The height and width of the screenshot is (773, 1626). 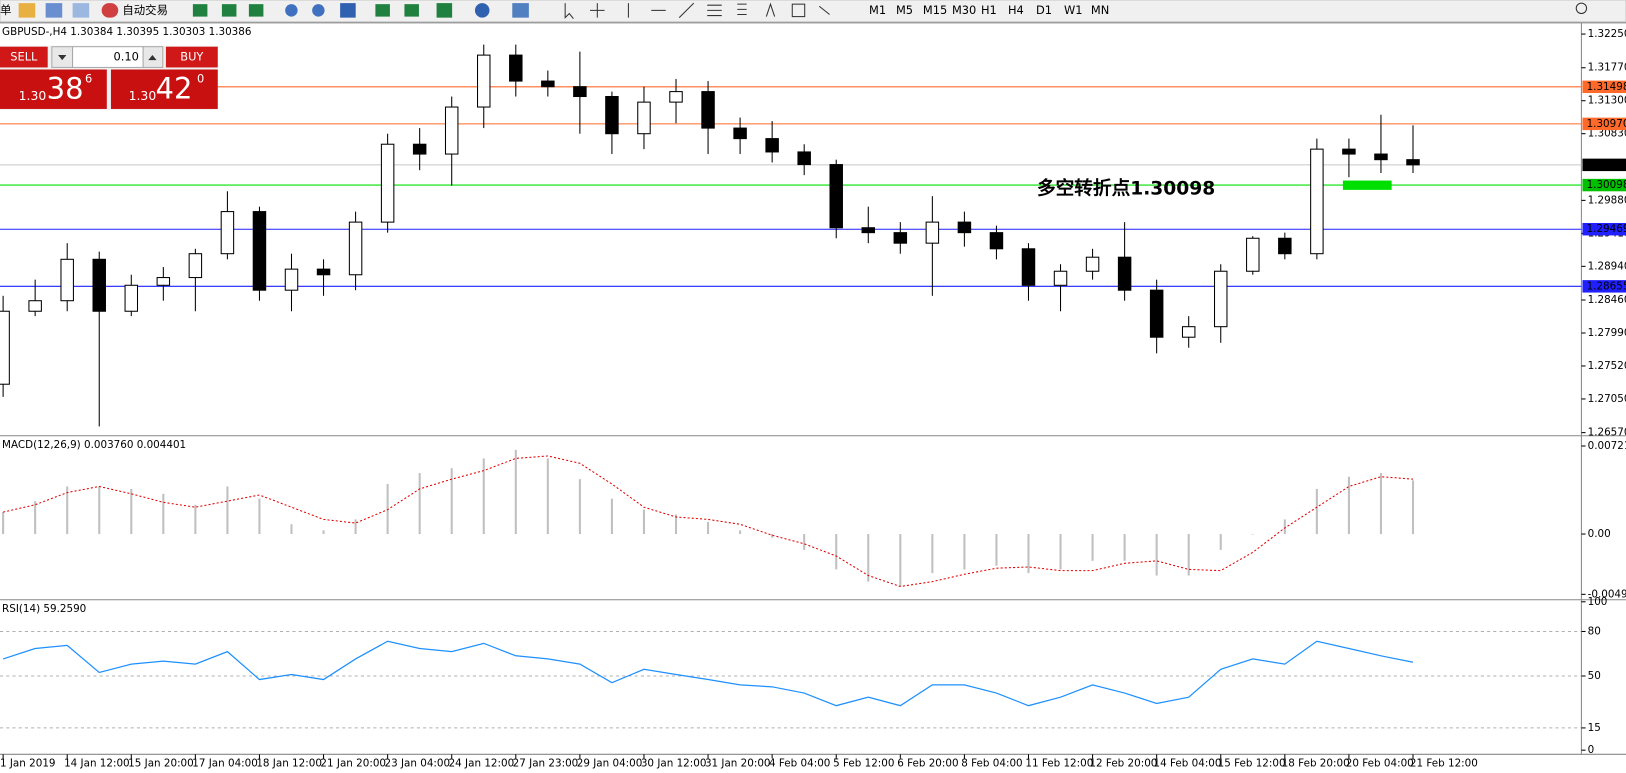 I want to click on buy-button, so click(x=191, y=57).